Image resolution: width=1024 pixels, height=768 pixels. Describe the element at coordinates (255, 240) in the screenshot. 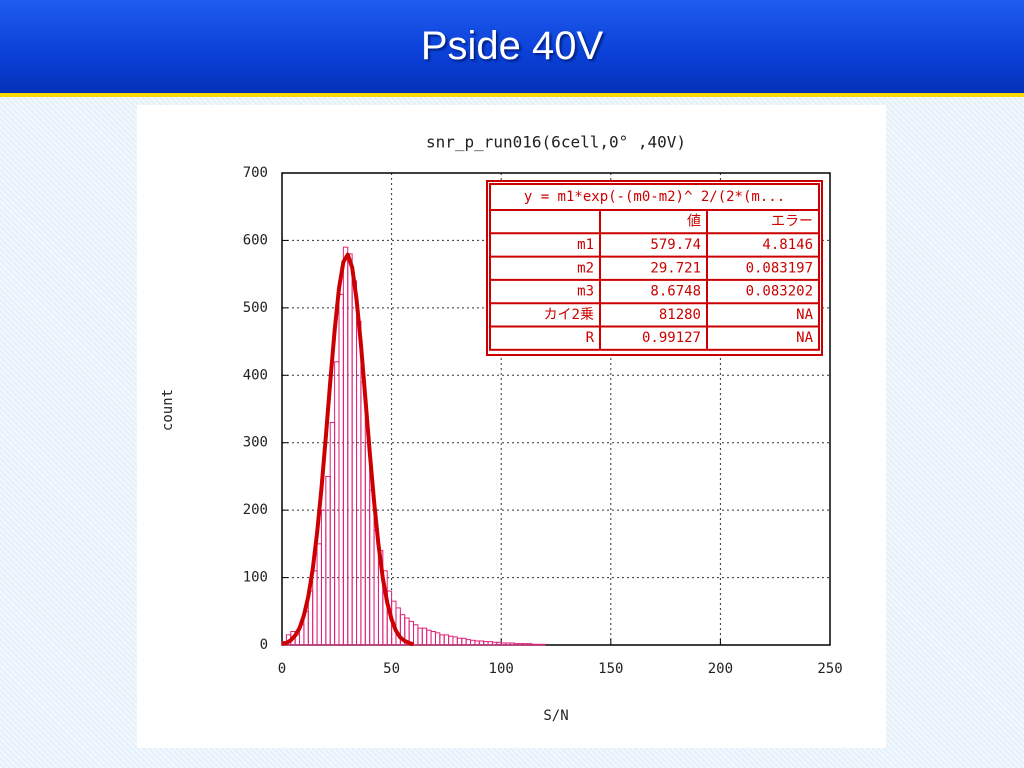

I see `y-tick-label: 600` at that location.